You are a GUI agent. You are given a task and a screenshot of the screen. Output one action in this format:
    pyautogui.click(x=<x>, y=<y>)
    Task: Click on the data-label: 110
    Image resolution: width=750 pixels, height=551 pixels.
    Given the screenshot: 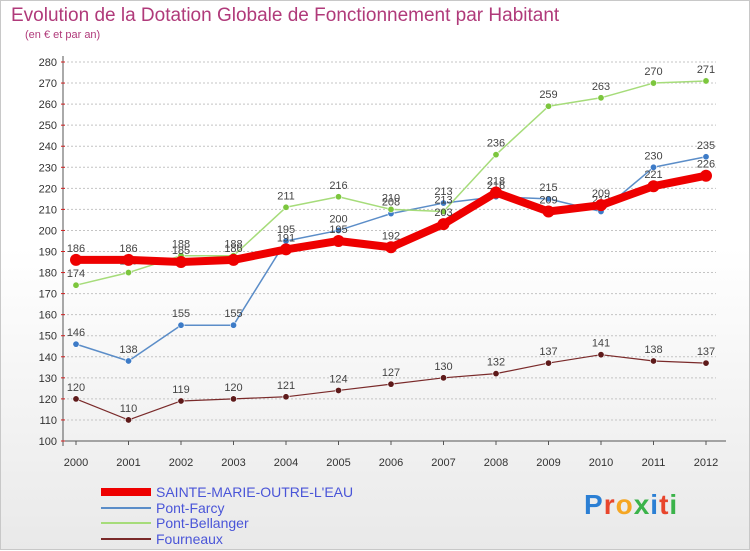 What is the action you would take?
    pyautogui.click(x=129, y=409)
    